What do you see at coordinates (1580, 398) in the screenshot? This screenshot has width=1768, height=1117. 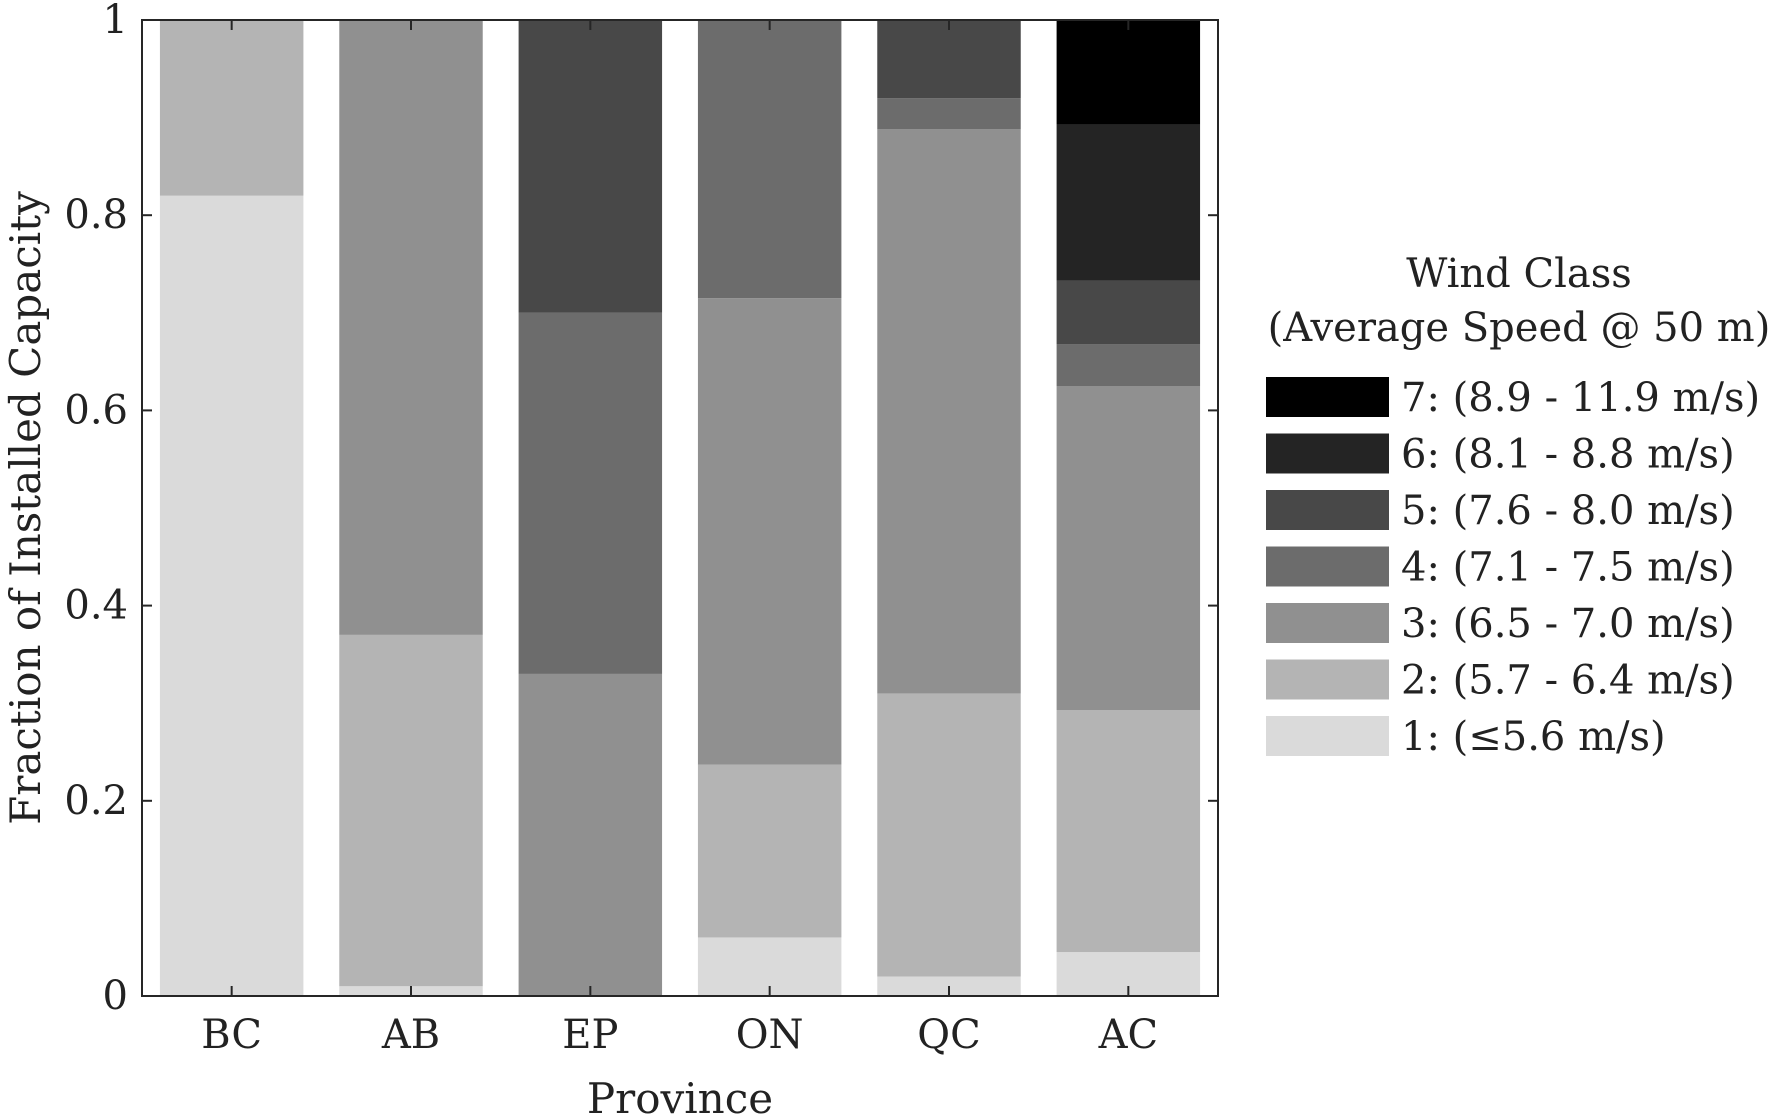 I see `legend-label: 7: (8.9 - 11.9 m/s)` at bounding box center [1580, 398].